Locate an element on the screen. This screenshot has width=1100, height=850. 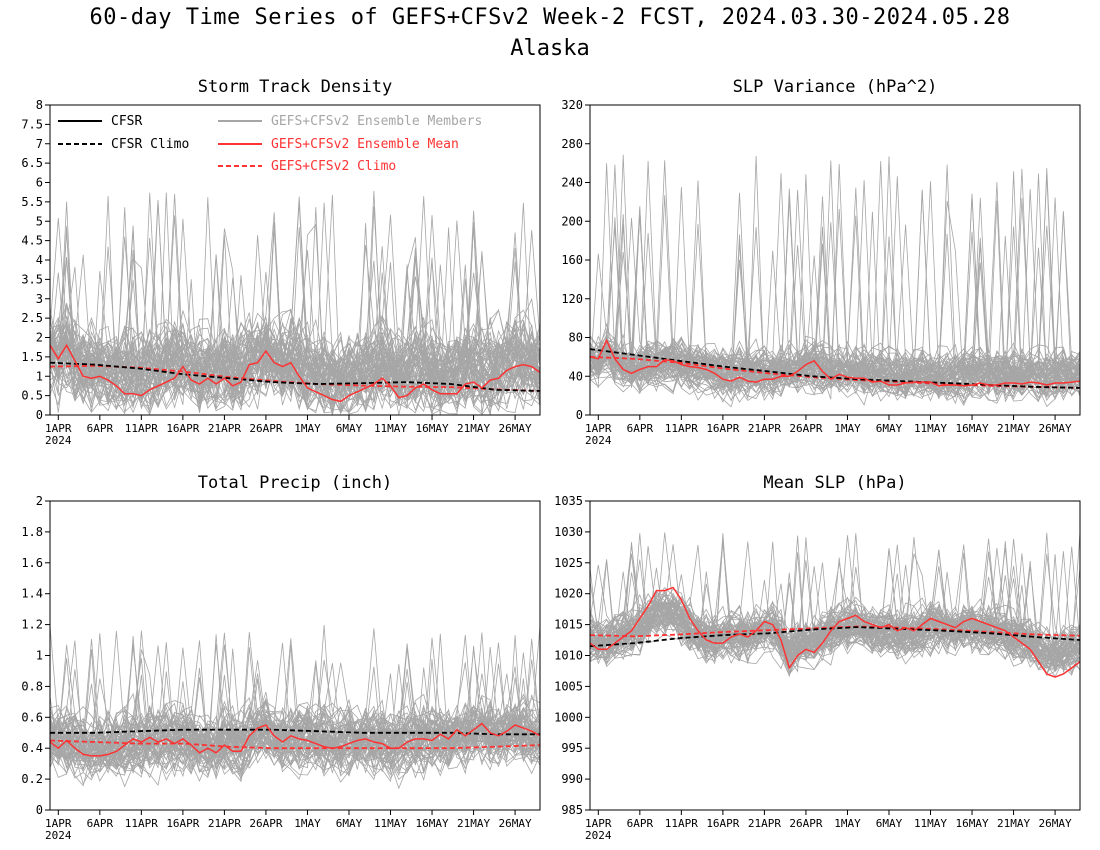
y-tick-label: 1000 is located at coordinates (568, 717).